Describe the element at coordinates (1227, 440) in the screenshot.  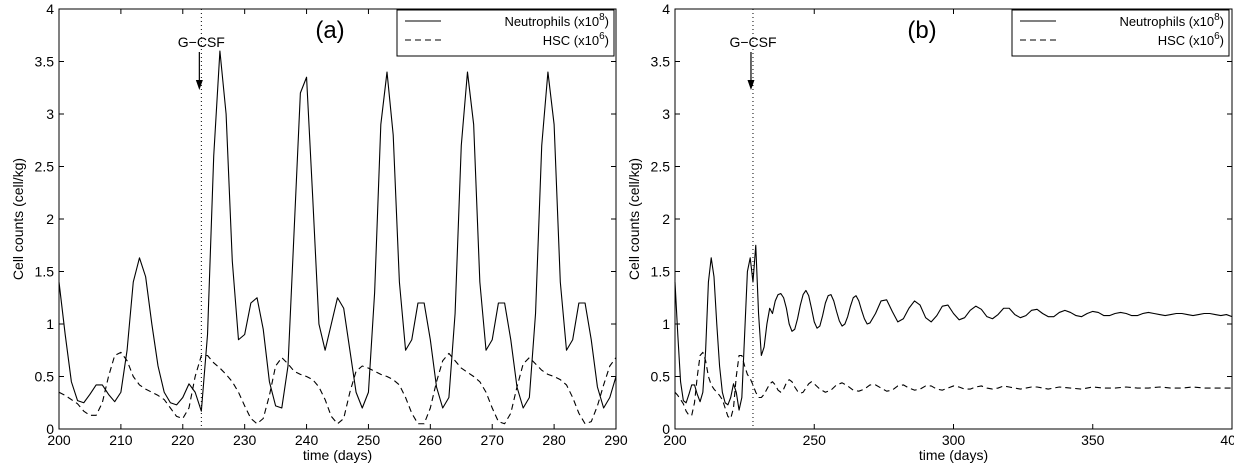
I see `x-tick-label: 400` at that location.